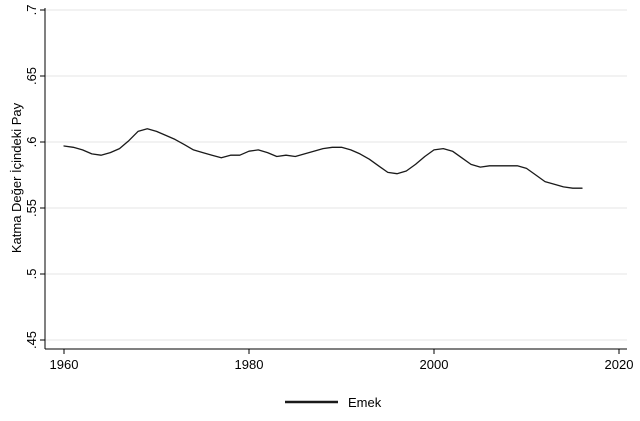 The image size is (640, 421). I want to click on legend: Emek, so click(333, 402).